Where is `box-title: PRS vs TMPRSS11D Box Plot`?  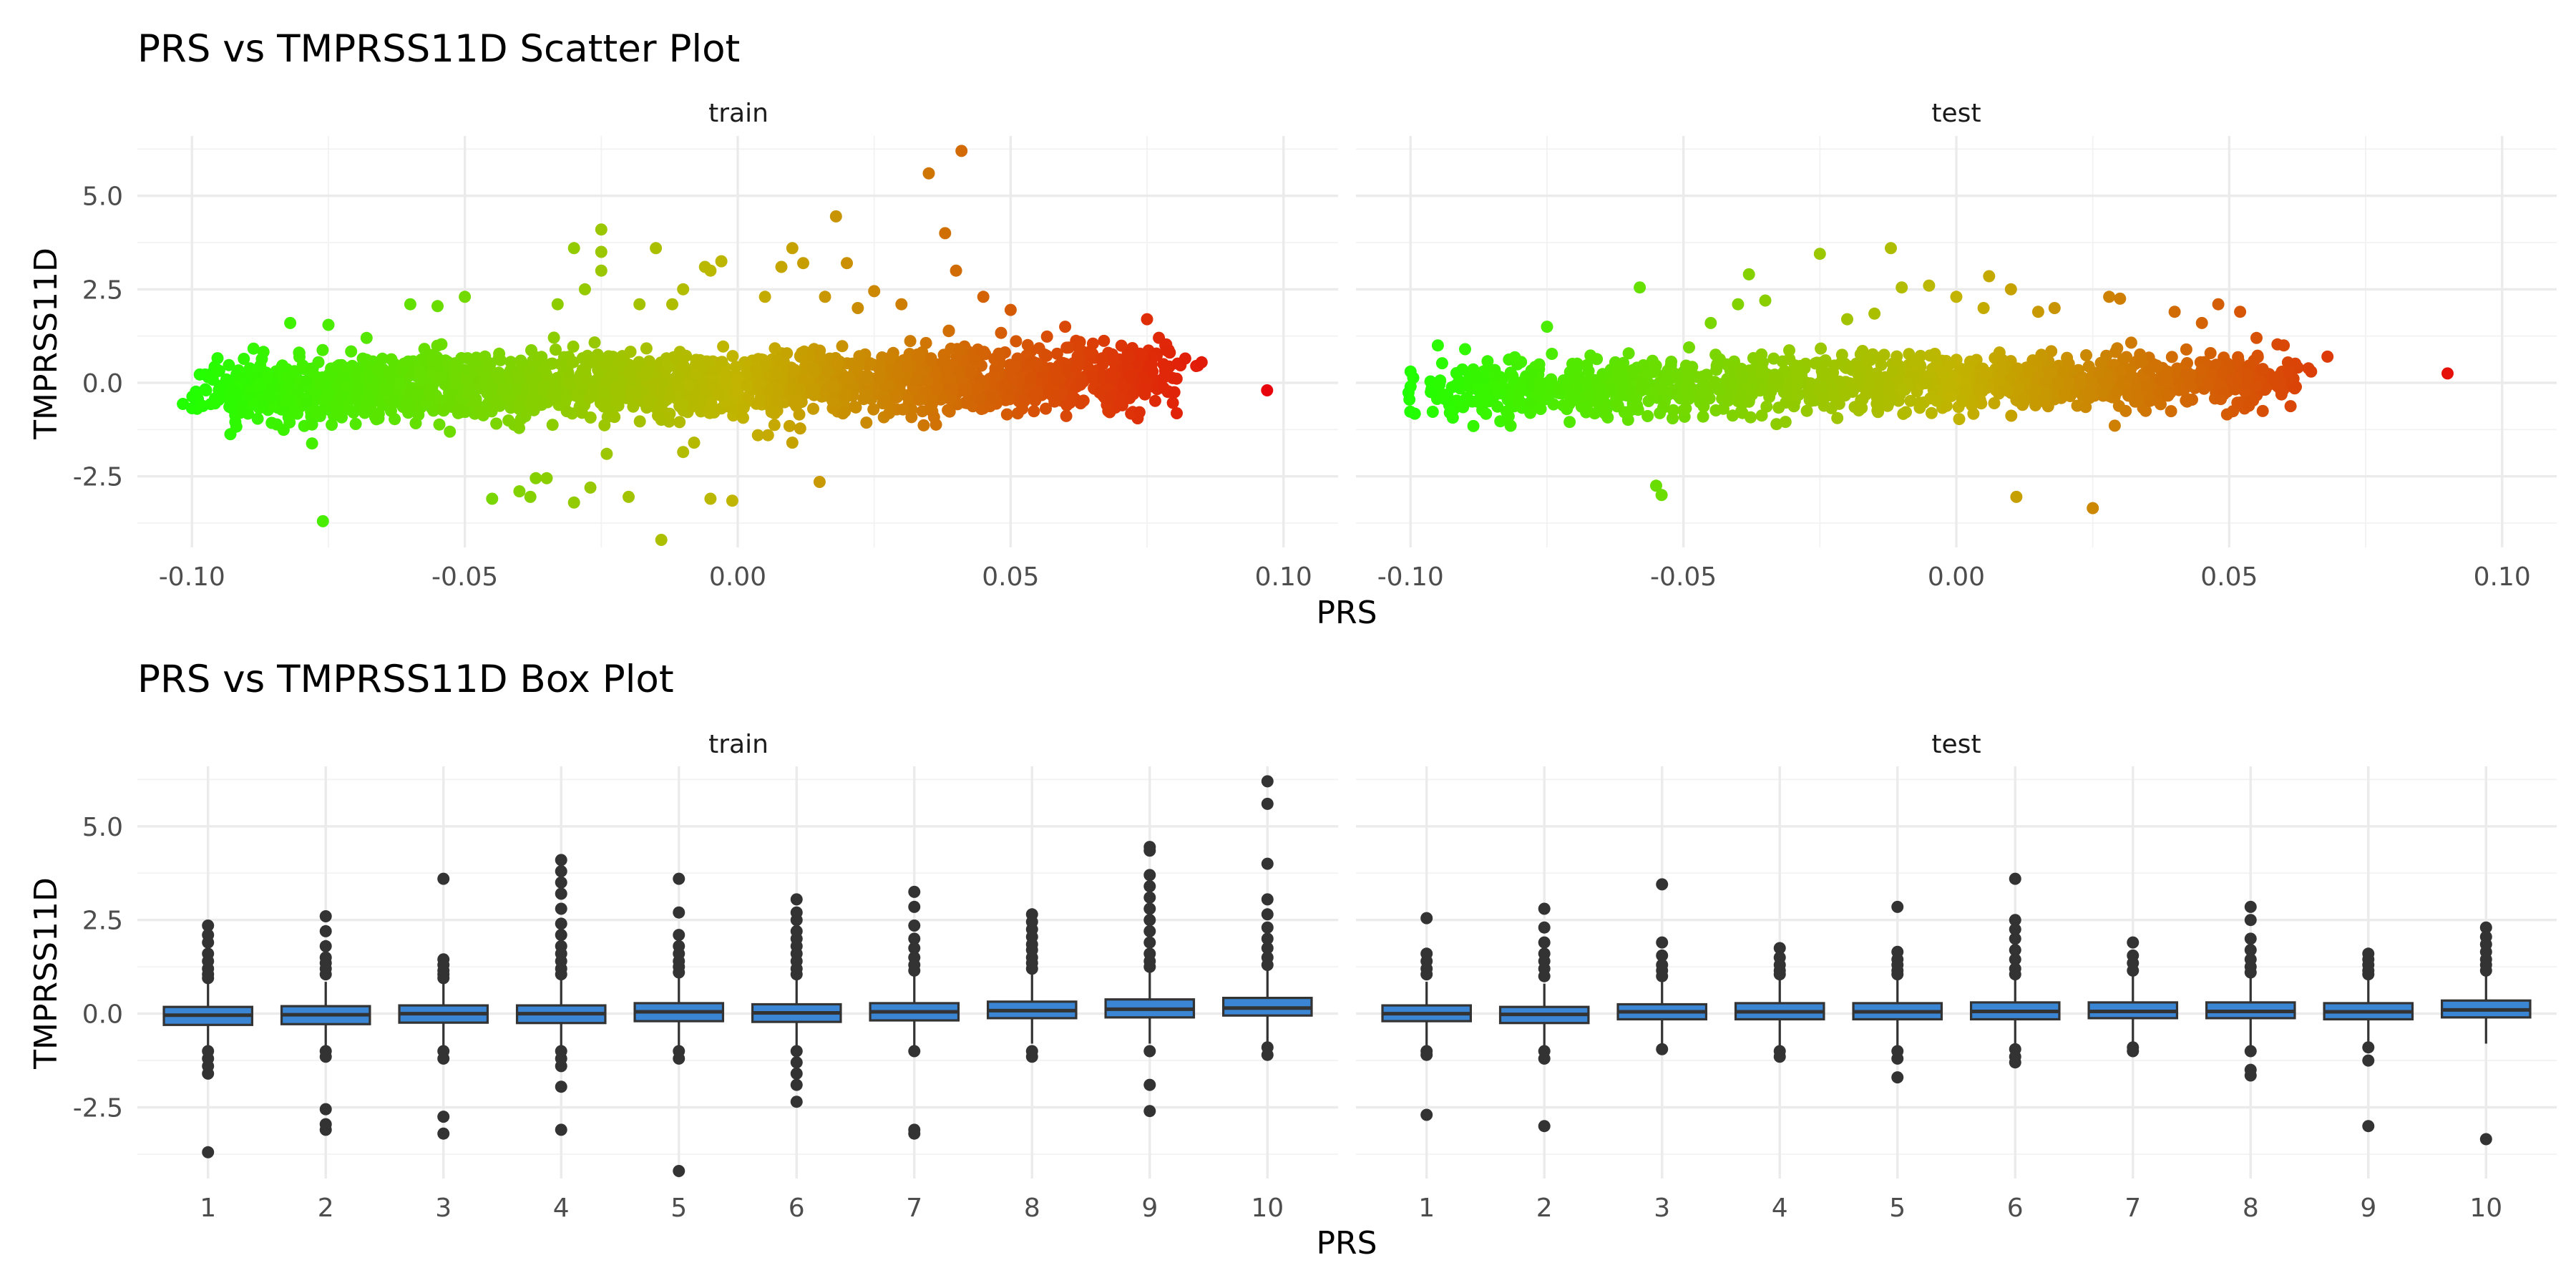 box-title: PRS vs TMPRSS11D Box Plot is located at coordinates (405, 679).